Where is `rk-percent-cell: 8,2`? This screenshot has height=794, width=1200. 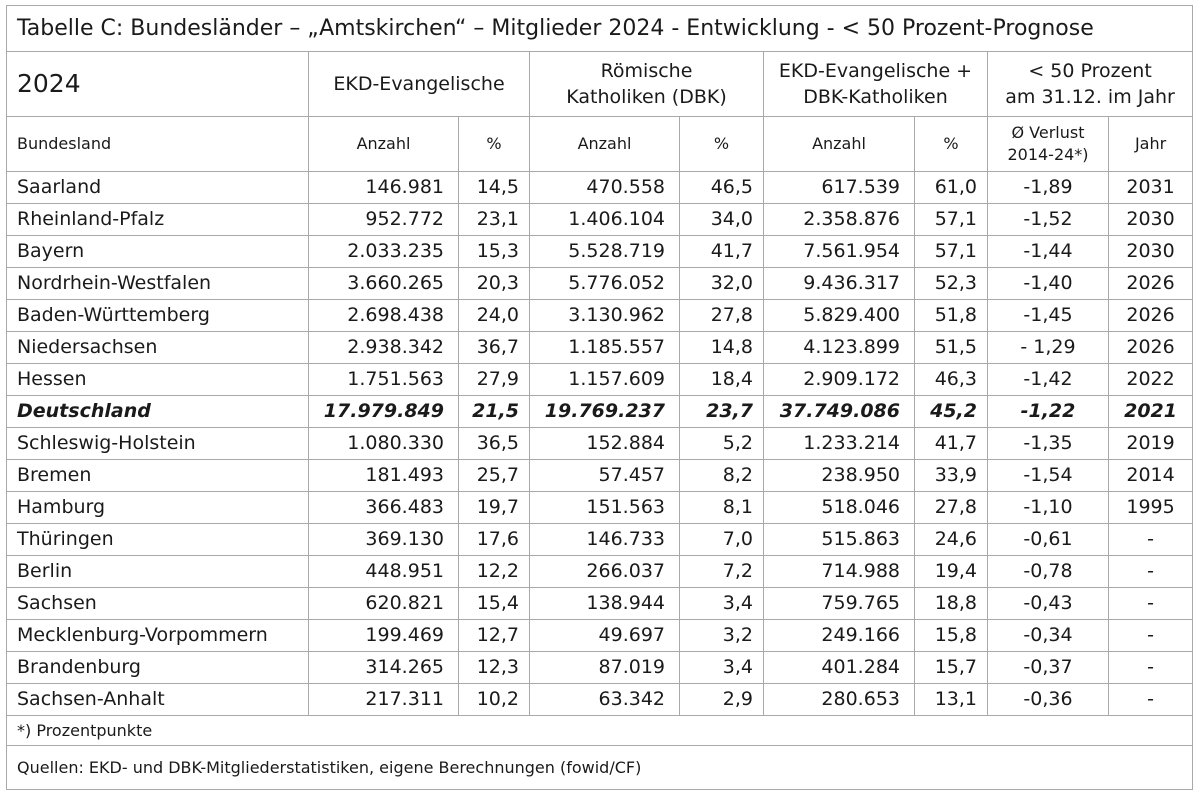 rk-percent-cell: 8,2 is located at coordinates (721, 475).